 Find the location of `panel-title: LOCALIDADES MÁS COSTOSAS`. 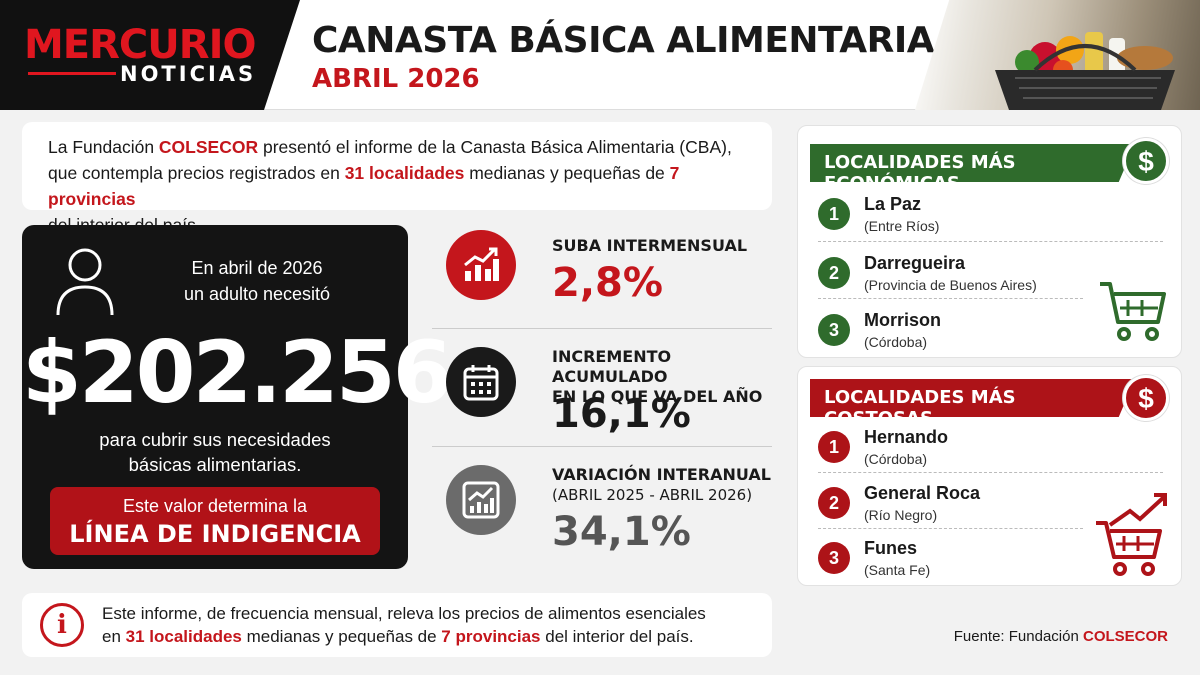

panel-title: LOCALIDADES MÁS COSTOSAS is located at coordinates (972, 398).